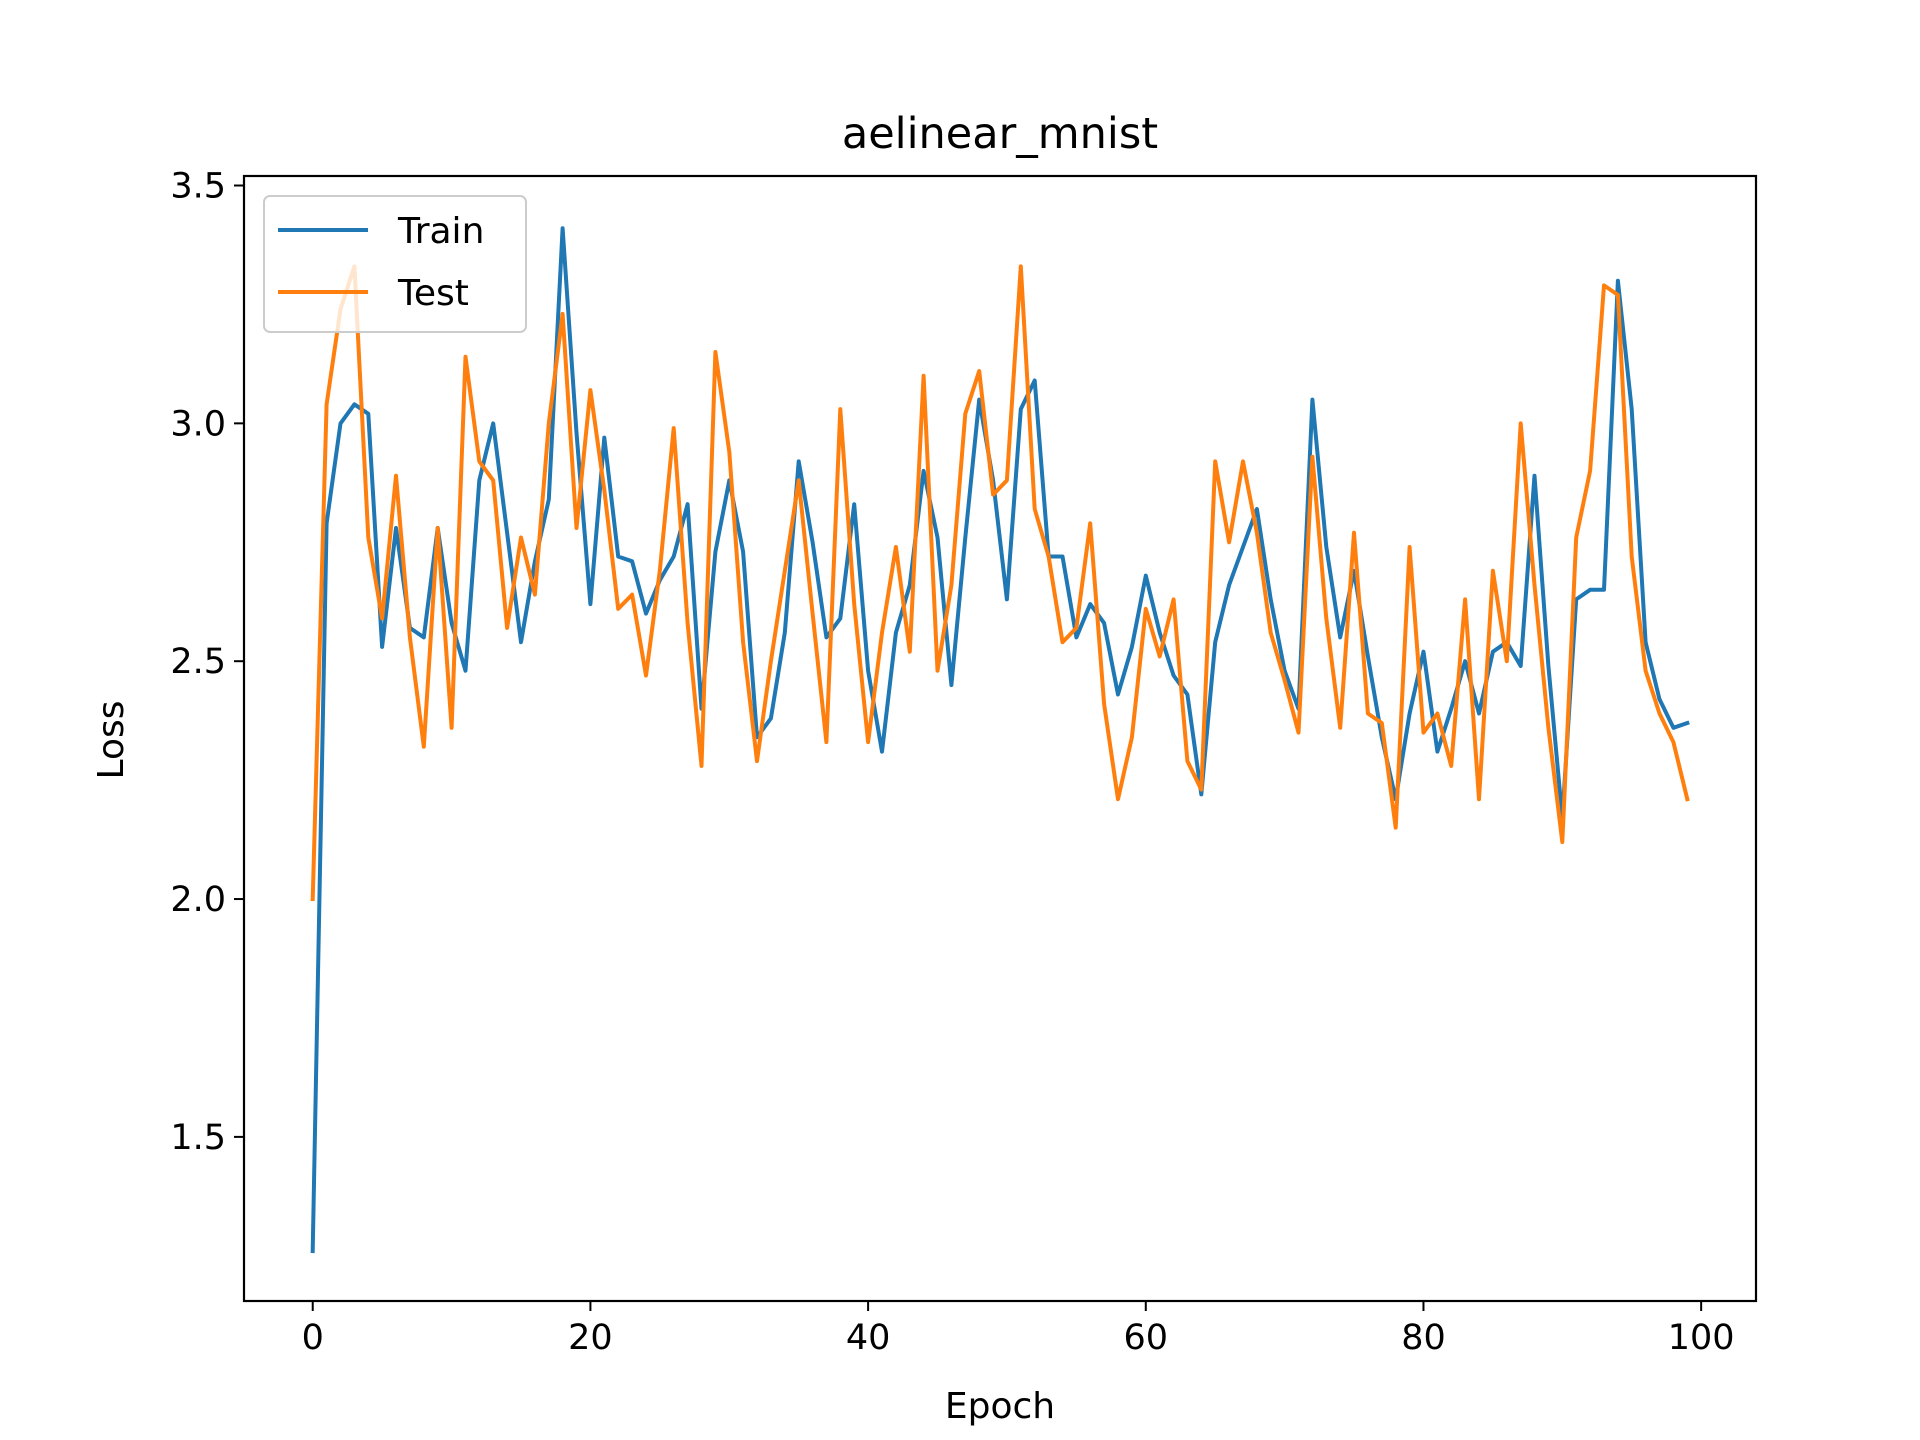  What do you see at coordinates (1018, 1329) in the screenshot?
I see `x-axis-ticks: 0 20 40 60 80 100` at bounding box center [1018, 1329].